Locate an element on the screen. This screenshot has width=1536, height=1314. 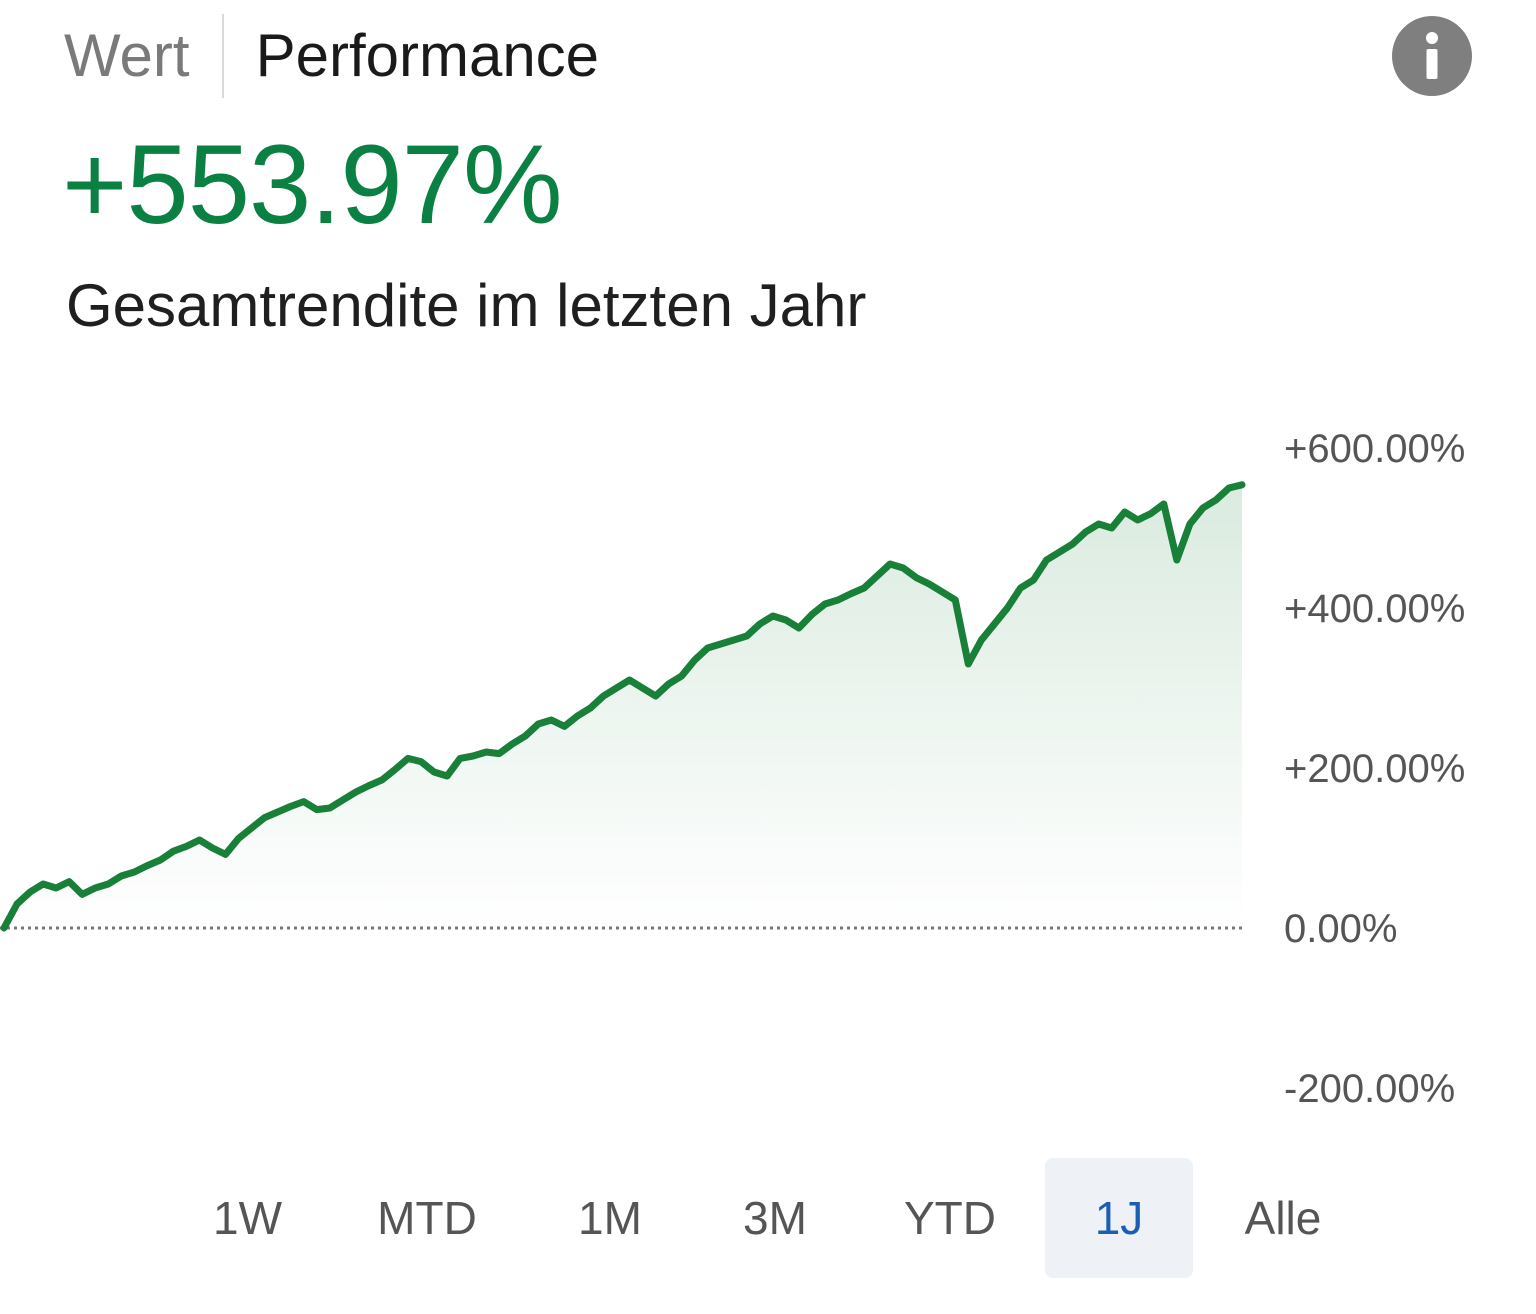
range-1m: 1M is located at coordinates (610, 1218).